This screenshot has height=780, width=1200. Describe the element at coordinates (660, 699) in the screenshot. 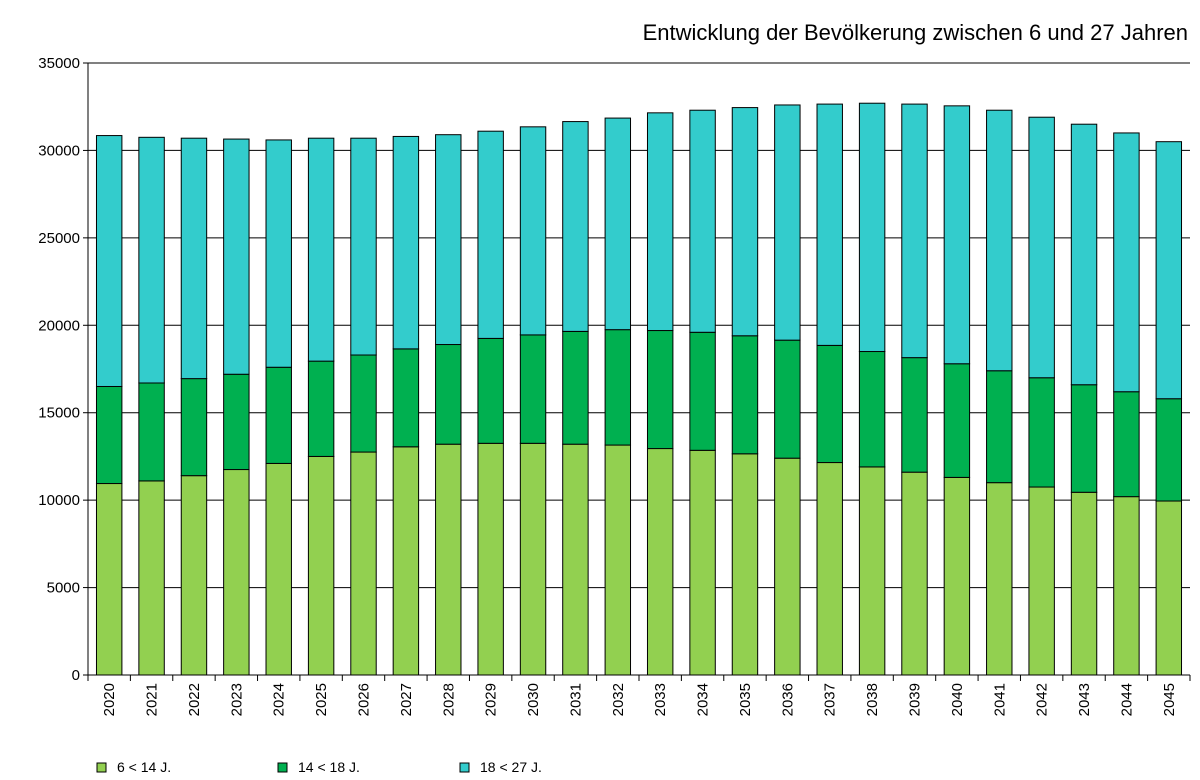

I see `x-tick-label: 2033` at that location.